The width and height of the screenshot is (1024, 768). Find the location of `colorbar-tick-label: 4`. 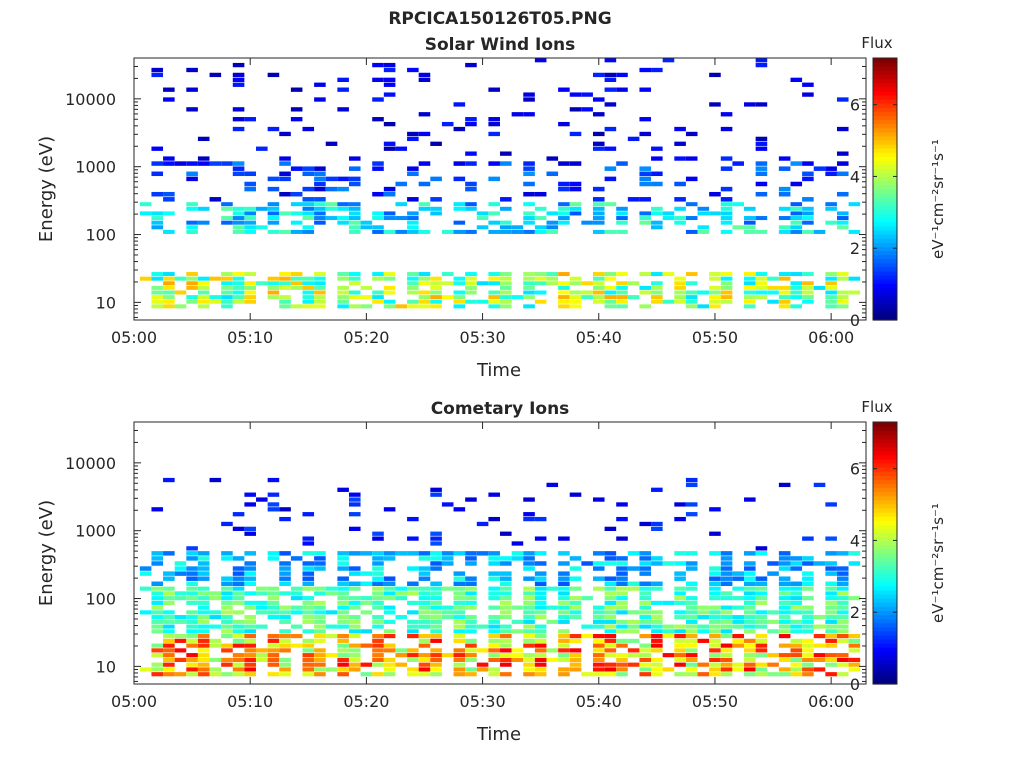

colorbar-tick-label: 4 is located at coordinates (855, 176).